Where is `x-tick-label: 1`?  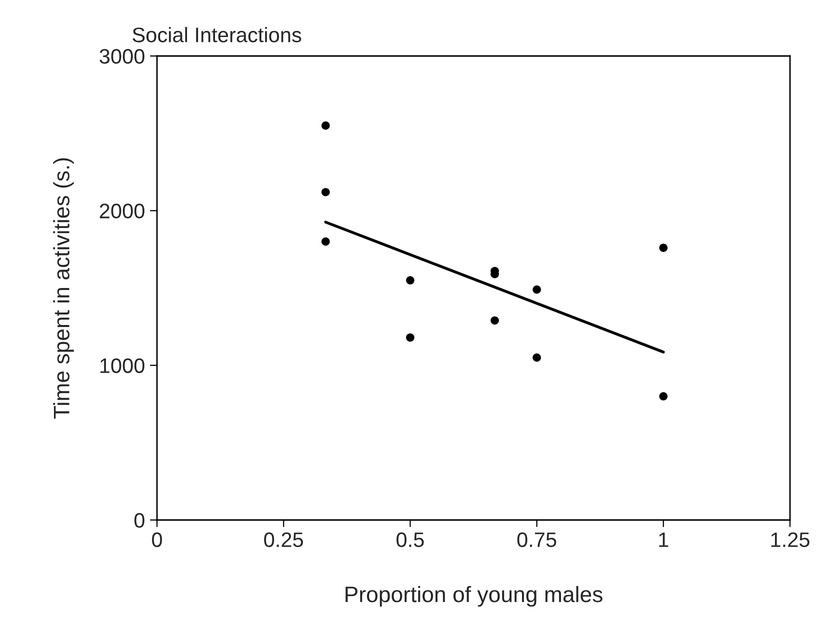 x-tick-label: 1 is located at coordinates (663, 539).